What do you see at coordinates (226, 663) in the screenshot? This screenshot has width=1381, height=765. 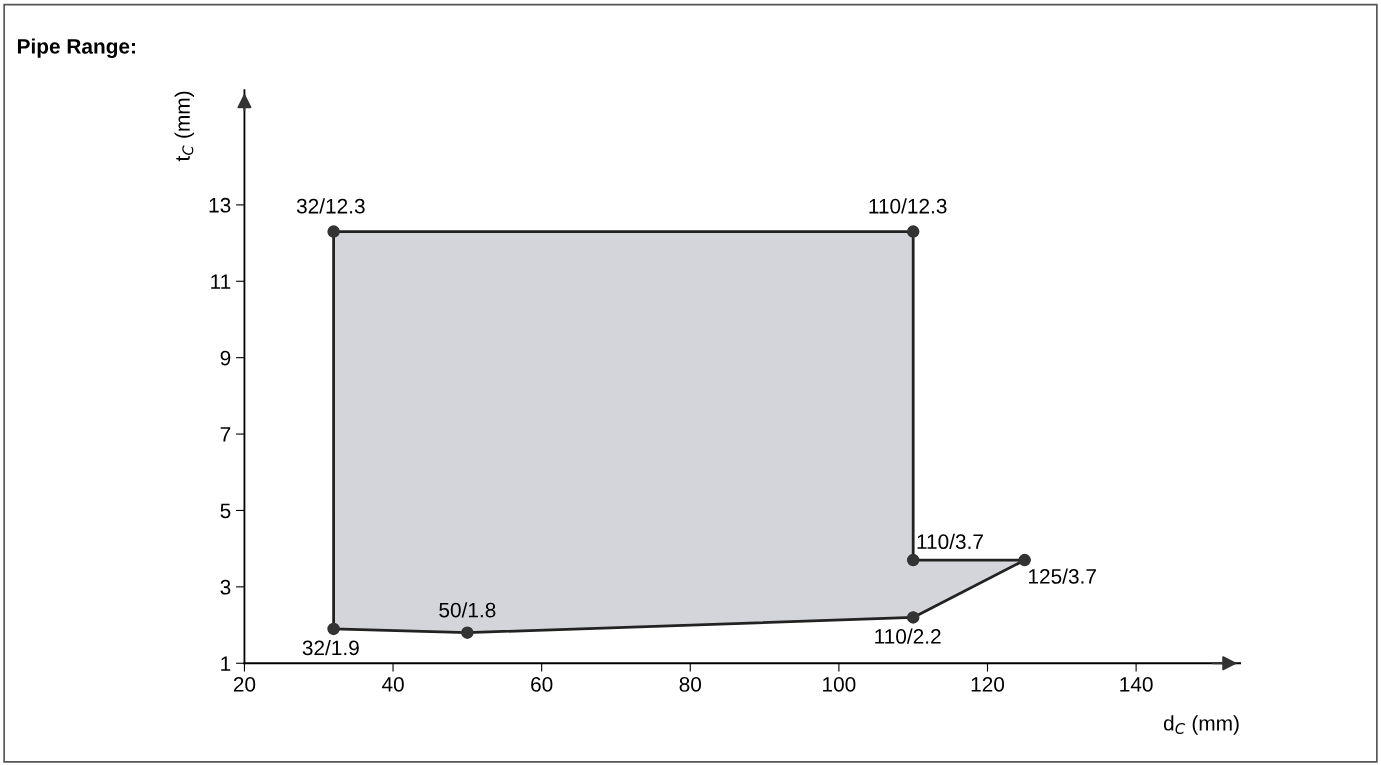 I see `y-tick-label: 1` at bounding box center [226, 663].